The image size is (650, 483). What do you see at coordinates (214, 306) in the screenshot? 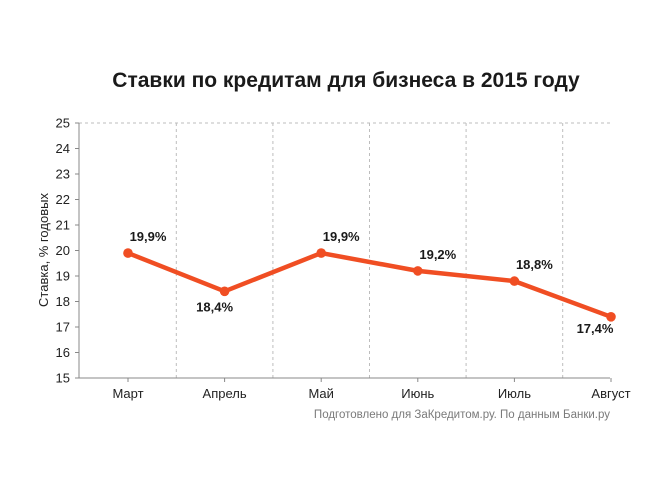
I see `data-label-1: 18,4%` at bounding box center [214, 306].